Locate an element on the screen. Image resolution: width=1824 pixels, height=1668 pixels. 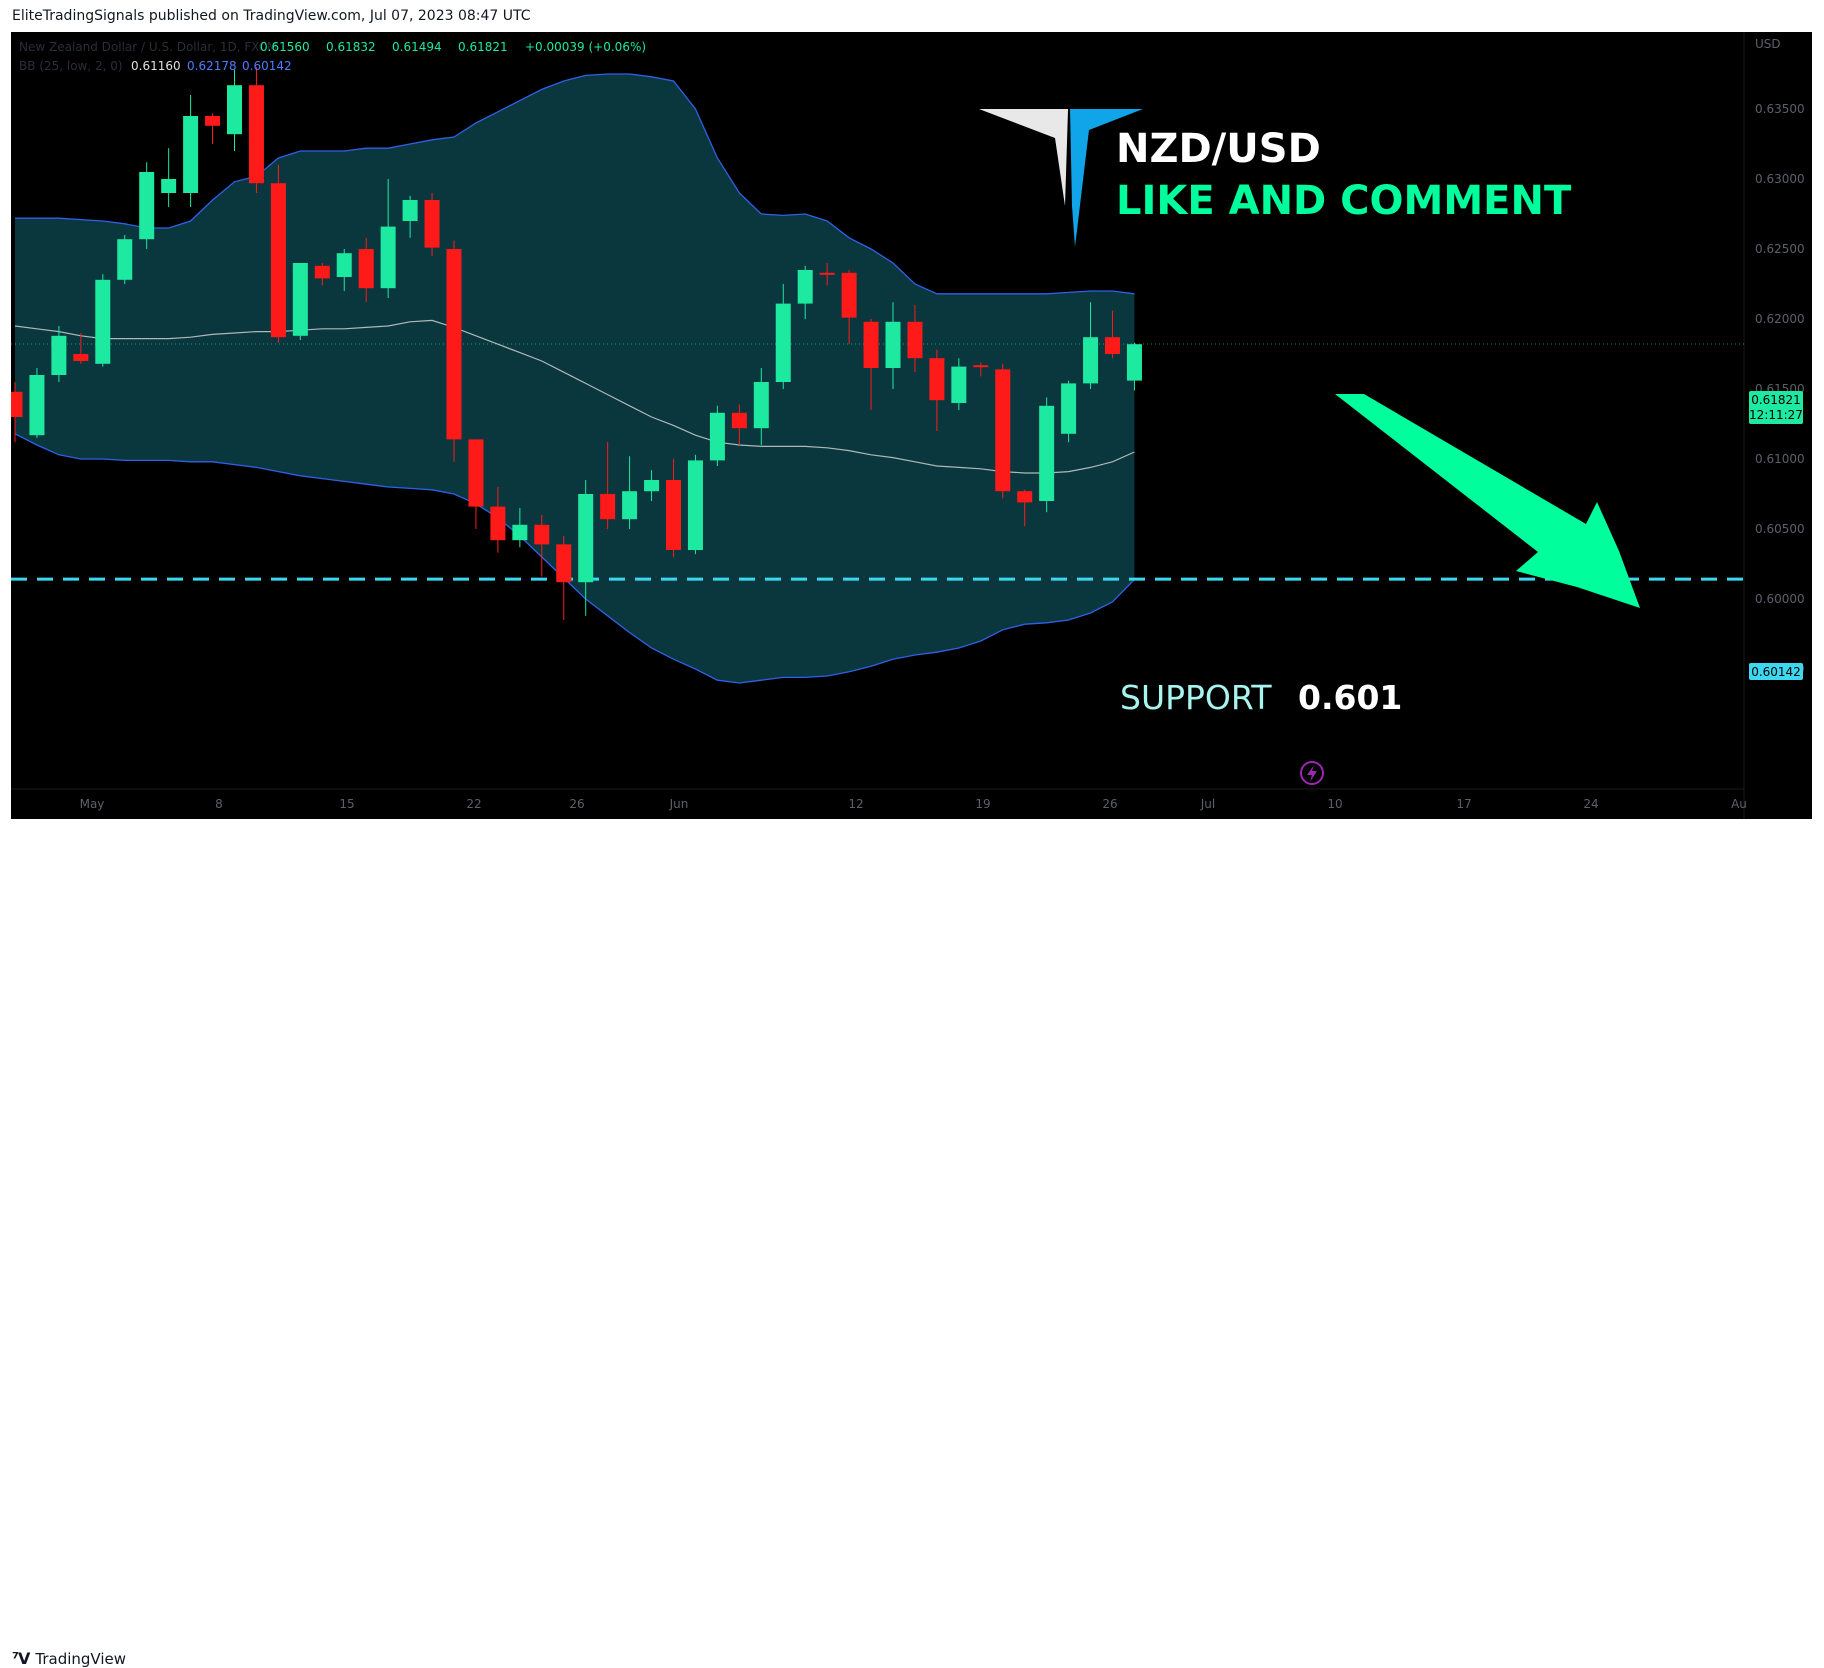
support-price-value: 0.60142 is located at coordinates (1776, 672).